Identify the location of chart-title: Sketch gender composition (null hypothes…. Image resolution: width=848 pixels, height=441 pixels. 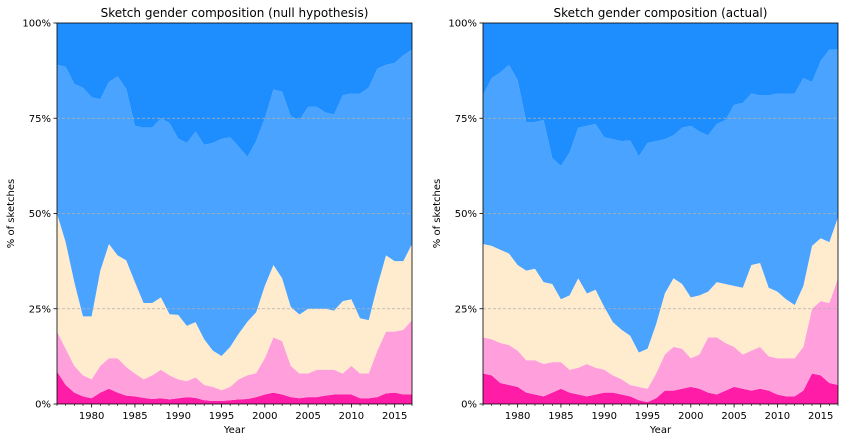
(235, 13).